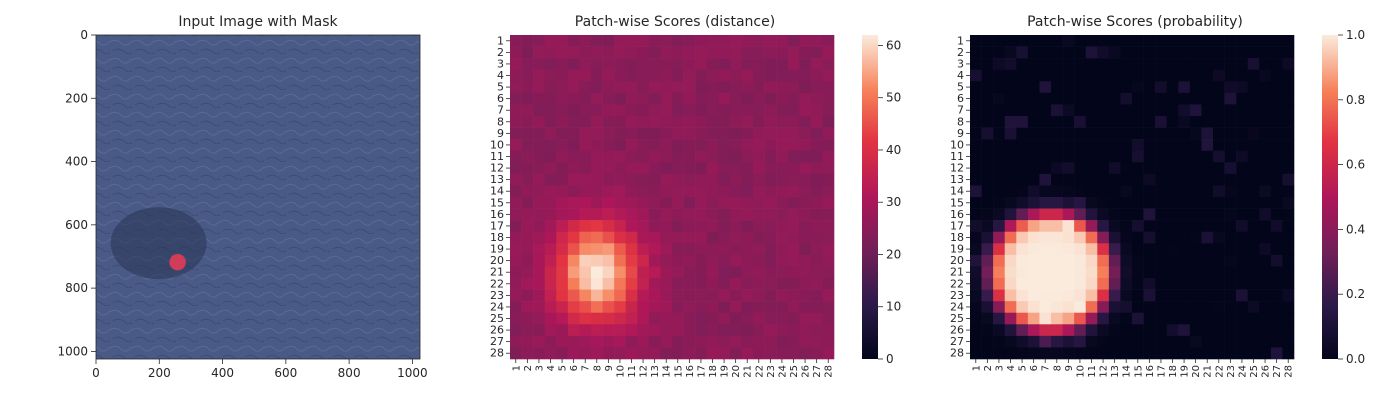 This screenshot has width=1400, height=400. What do you see at coordinates (893, 150) in the screenshot?
I see `colorbar-tick-label: 40` at bounding box center [893, 150].